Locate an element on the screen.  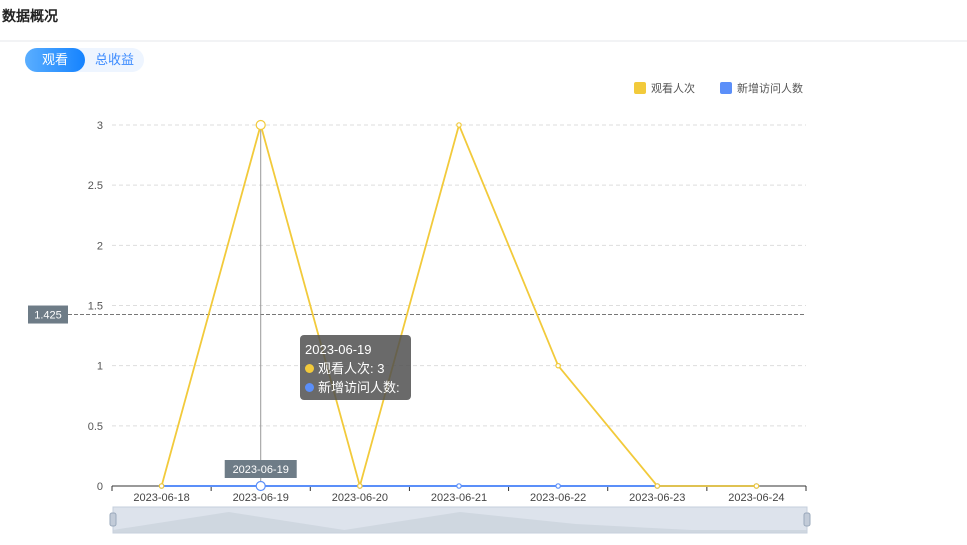
x-tick-label: 2023-06-21 is located at coordinates (459, 498).